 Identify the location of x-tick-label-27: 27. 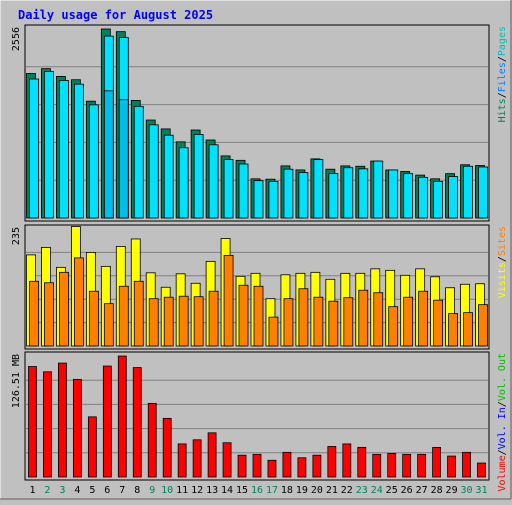
(422, 490).